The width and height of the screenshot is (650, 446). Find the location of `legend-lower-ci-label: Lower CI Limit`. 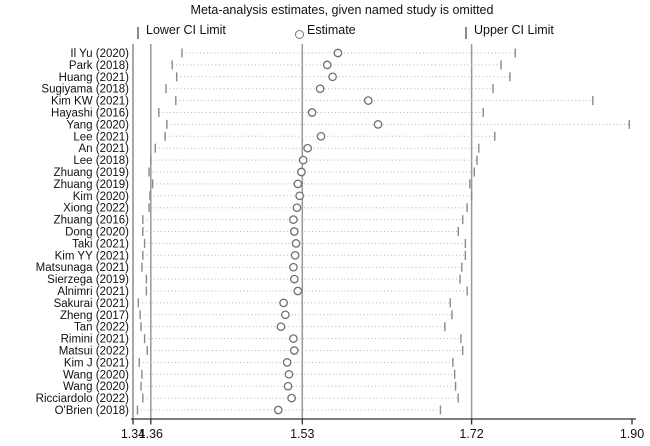

legend-lower-ci-label: Lower CI Limit is located at coordinates (186, 30).